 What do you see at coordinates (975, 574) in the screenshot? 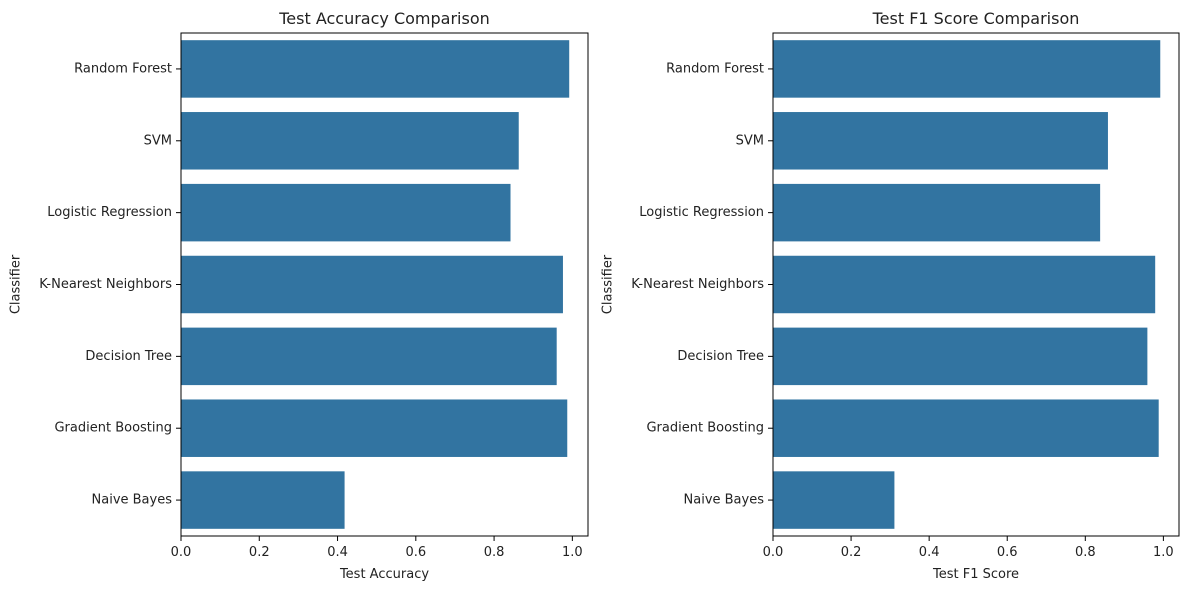
I see `f1-x-axis-label: Test F1 Score` at bounding box center [975, 574].